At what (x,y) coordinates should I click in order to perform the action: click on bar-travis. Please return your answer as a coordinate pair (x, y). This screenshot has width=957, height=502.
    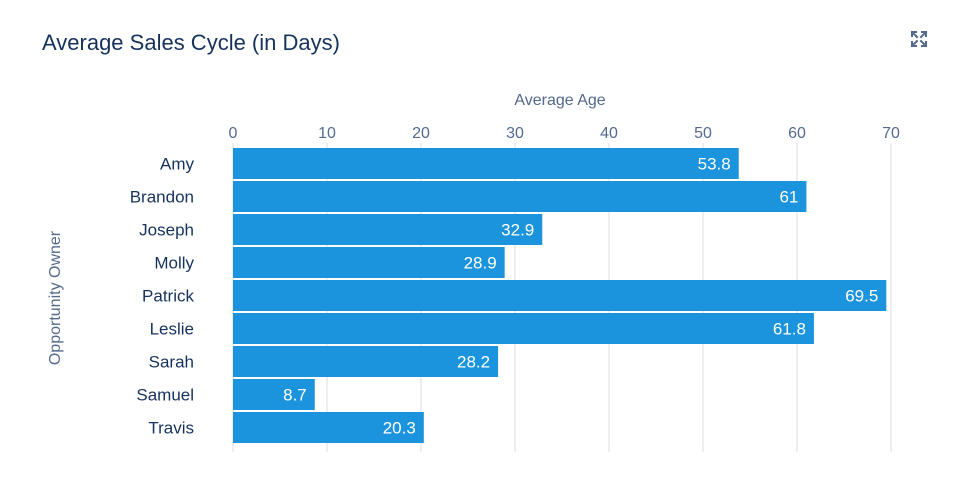
    Looking at the image, I should click on (328, 427).